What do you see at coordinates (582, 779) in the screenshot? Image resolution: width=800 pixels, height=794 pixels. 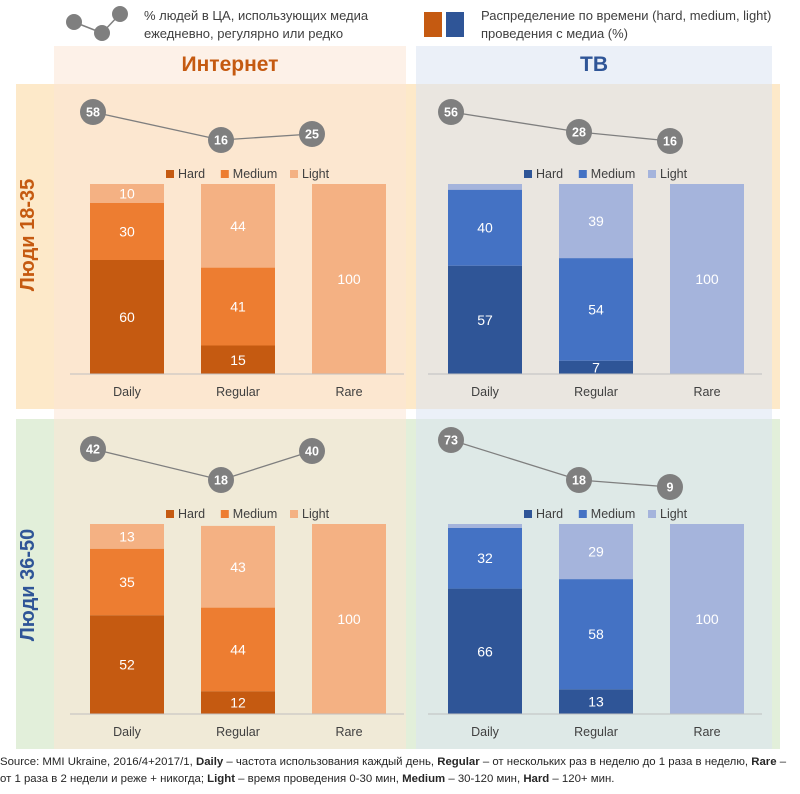 I see `footer-hard-def: – 120+ мин.` at bounding box center [582, 779].